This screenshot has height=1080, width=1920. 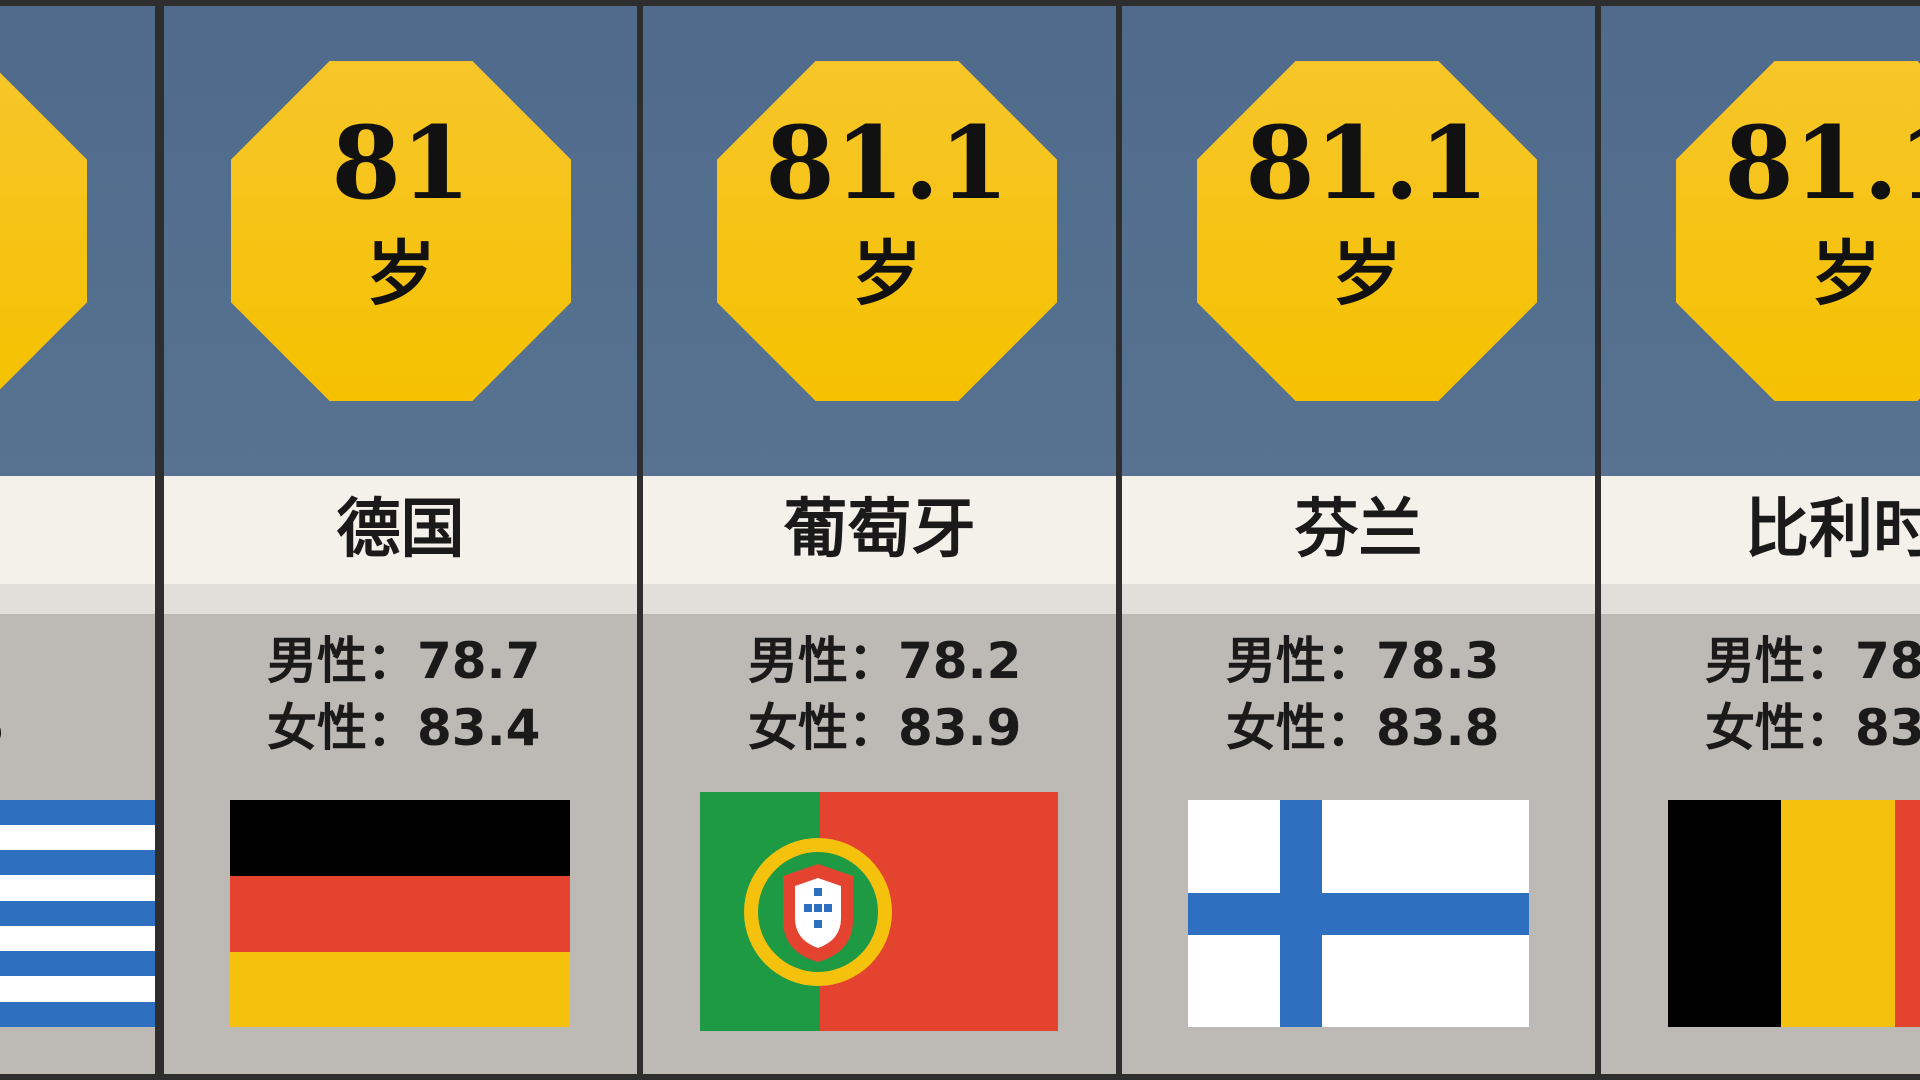 What do you see at coordinates (479, 661) in the screenshot?
I see `male-value: 78.7` at bounding box center [479, 661].